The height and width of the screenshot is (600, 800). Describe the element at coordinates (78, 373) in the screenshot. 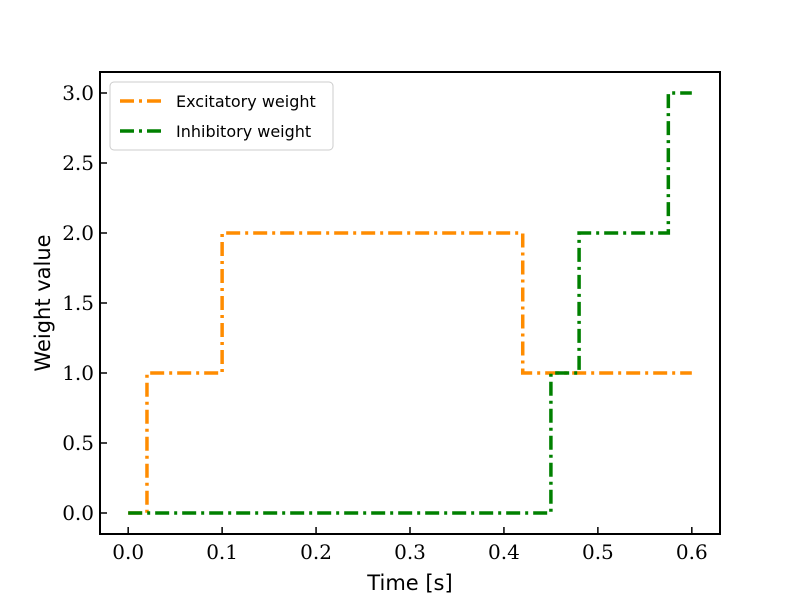

I see `y-tick-label: 1.0` at that location.